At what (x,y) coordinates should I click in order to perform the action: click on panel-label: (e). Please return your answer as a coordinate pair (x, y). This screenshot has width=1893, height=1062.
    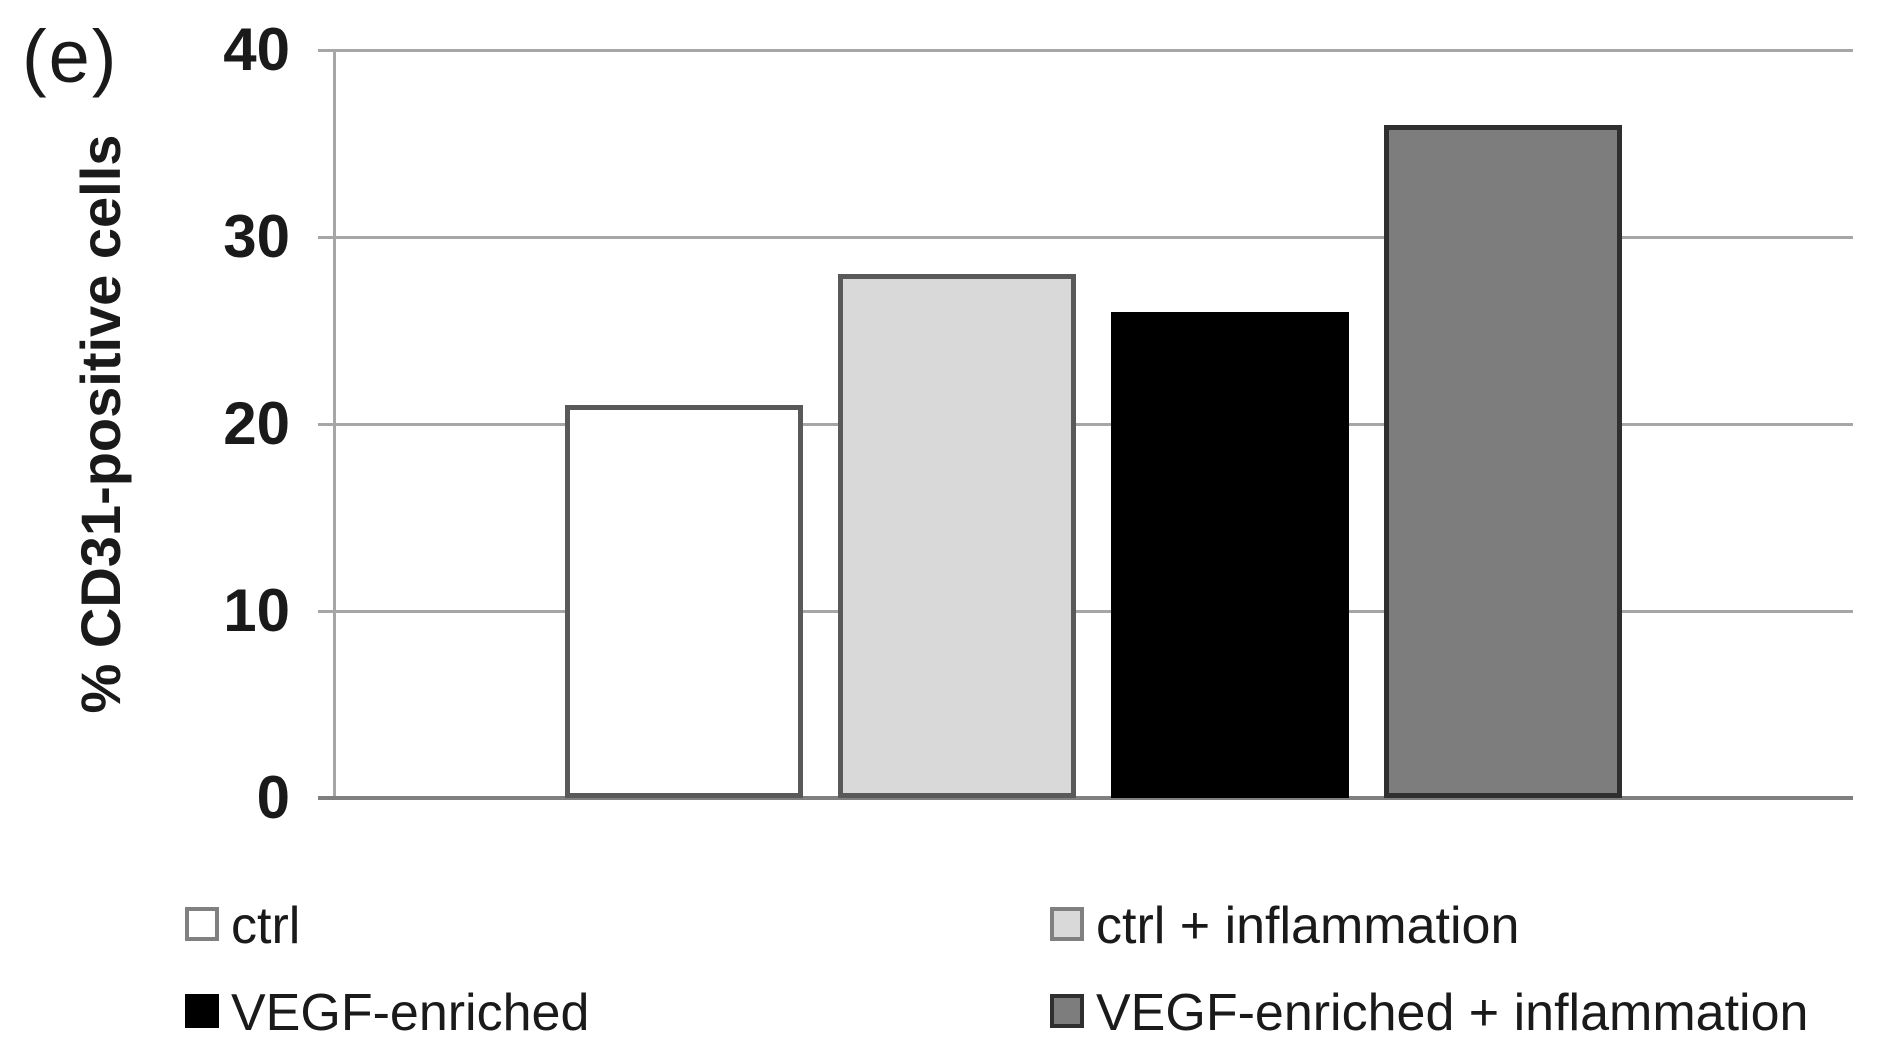
    Looking at the image, I should click on (70, 56).